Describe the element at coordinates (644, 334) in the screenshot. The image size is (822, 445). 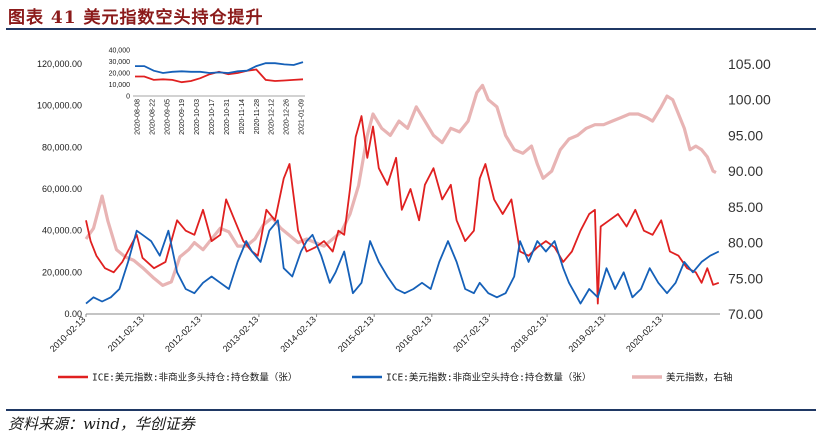
I see `x-tick-label: 2020-02-13` at that location.